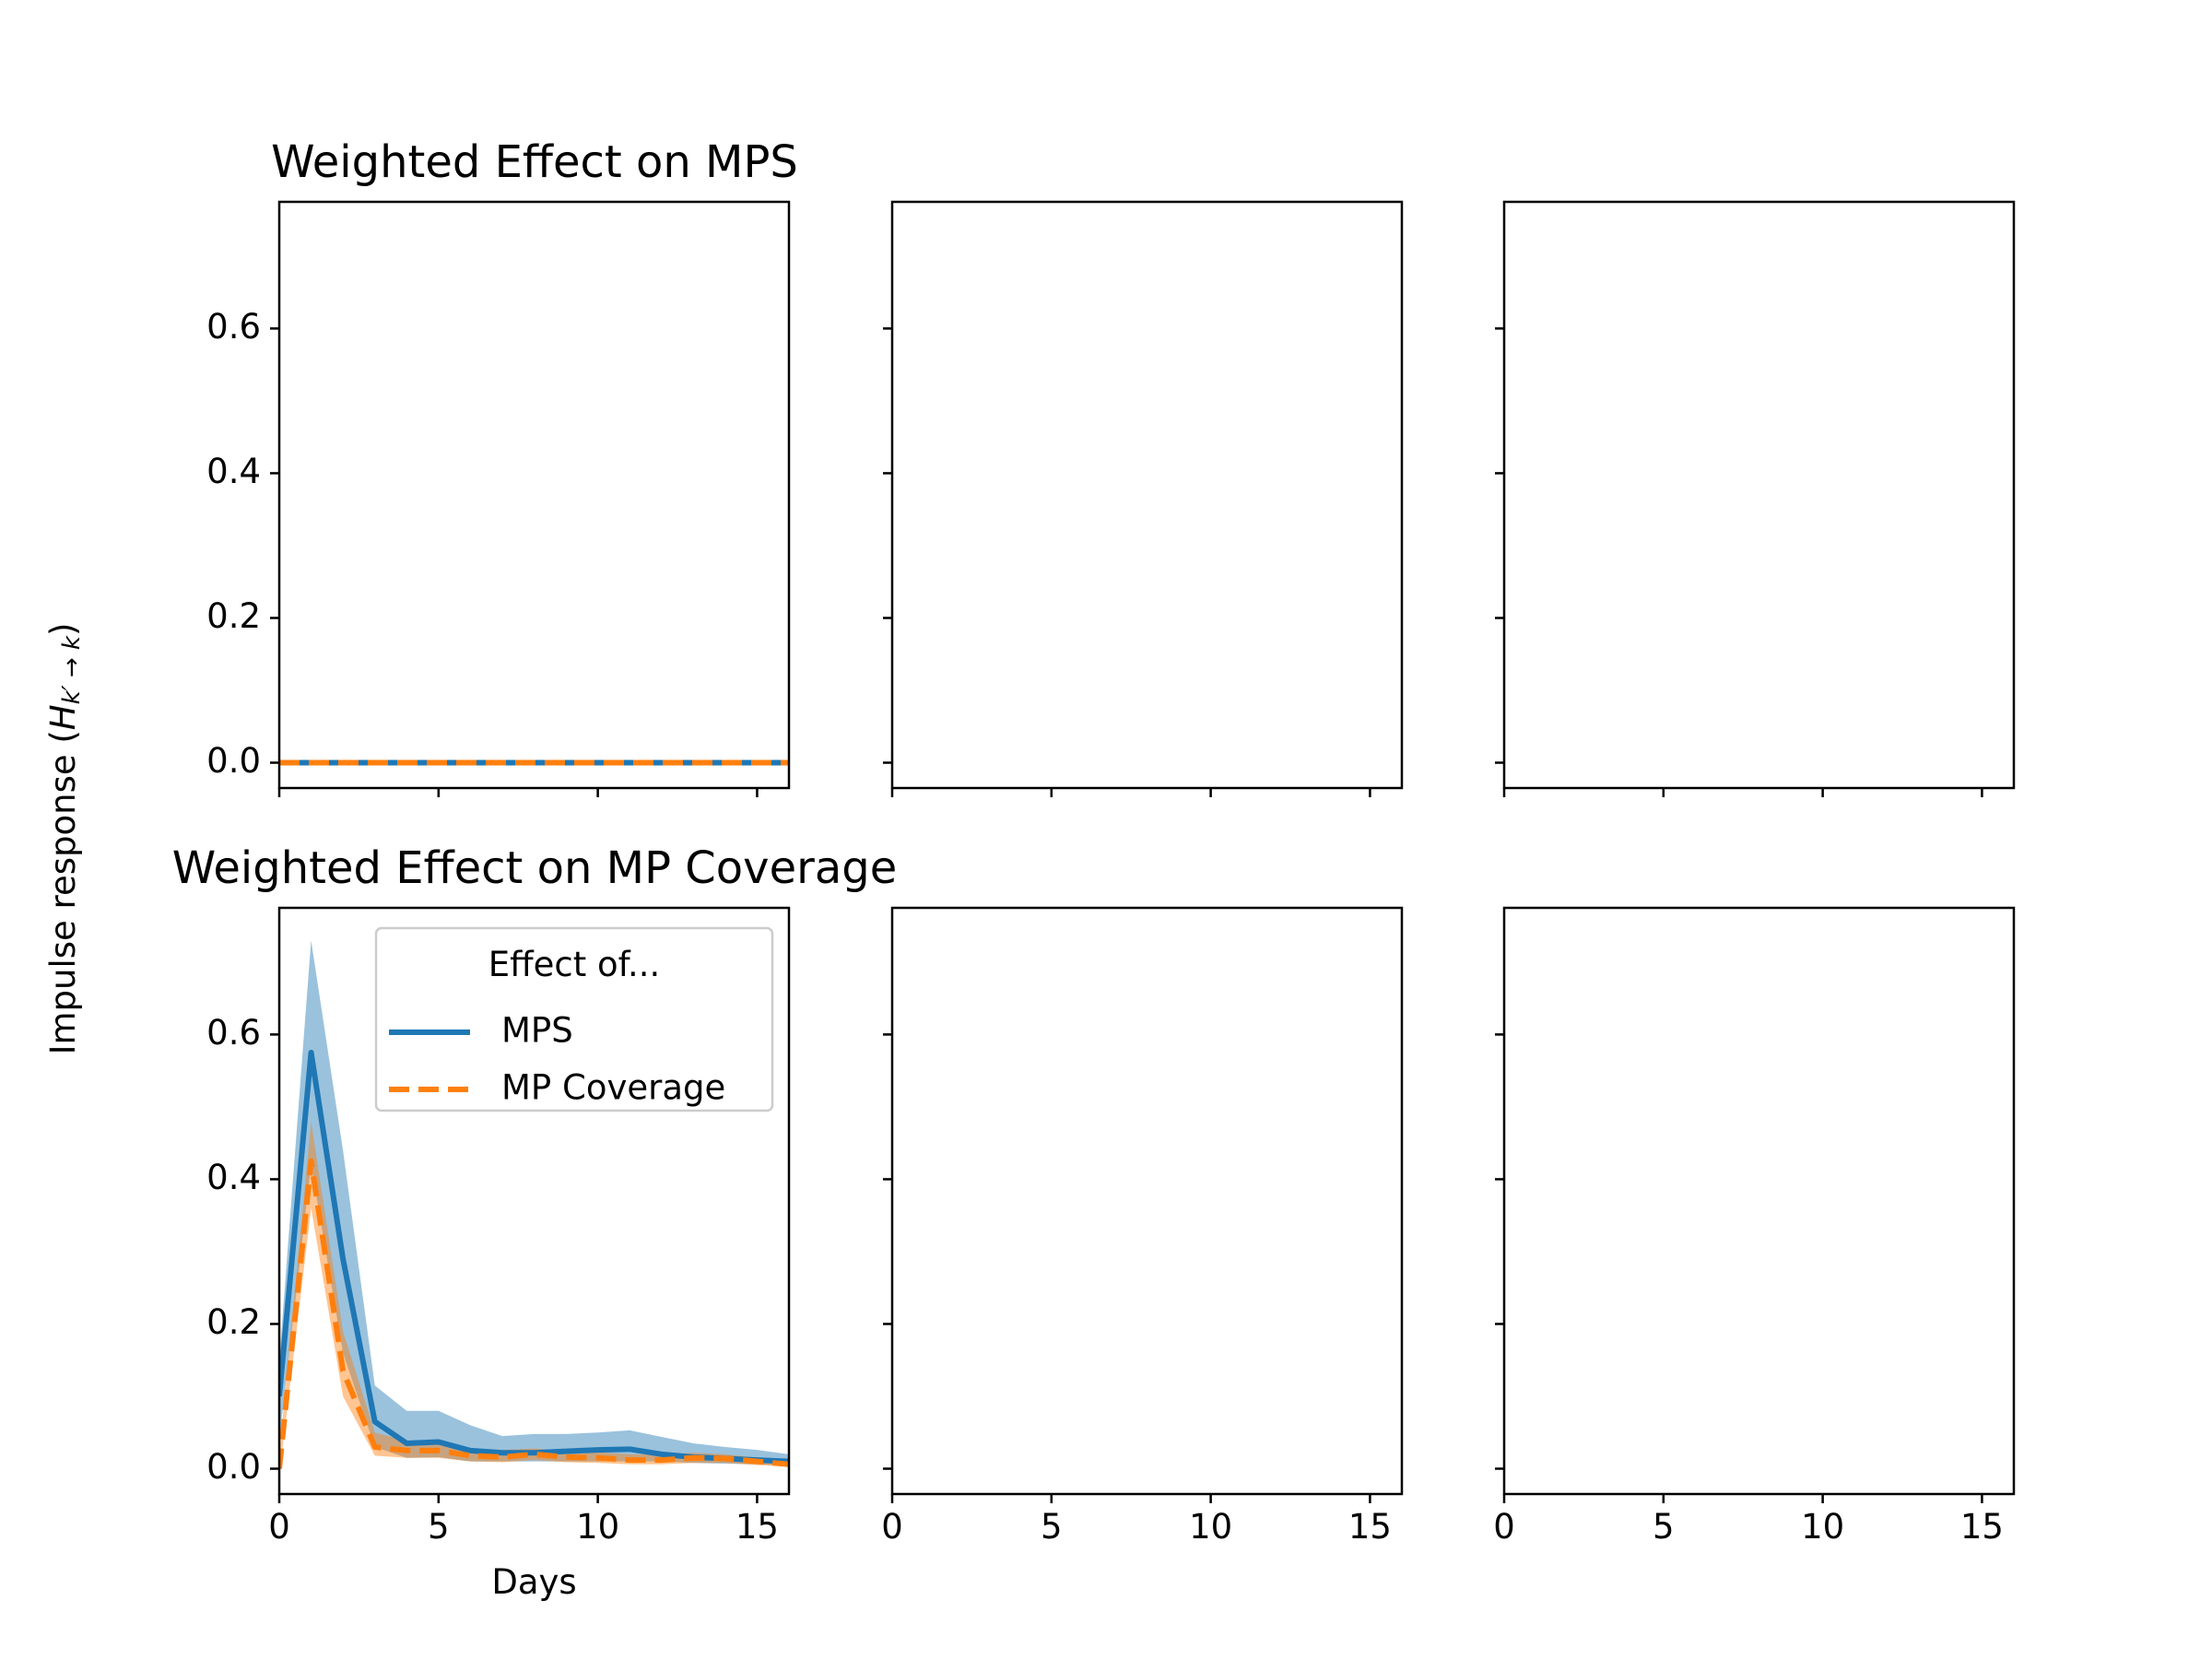 This screenshot has width=2212, height=1659. I want to click on axes-top-middle, so click(1143, 498).